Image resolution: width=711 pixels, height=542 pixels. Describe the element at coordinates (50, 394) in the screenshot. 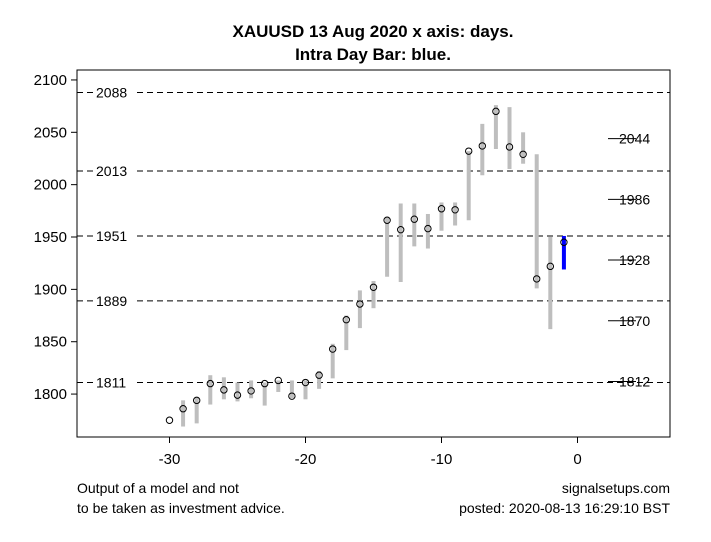

I see `y-tick-label: 1800` at that location.